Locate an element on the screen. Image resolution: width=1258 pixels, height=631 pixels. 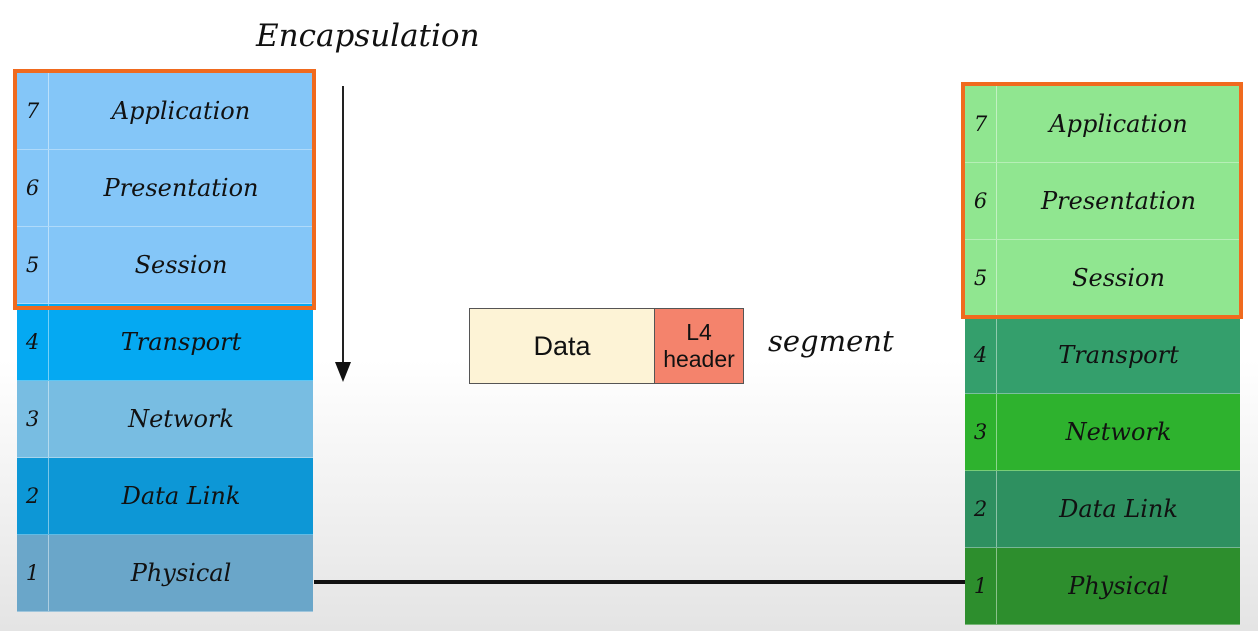
down-arrow-icon is located at coordinates (343, 372).